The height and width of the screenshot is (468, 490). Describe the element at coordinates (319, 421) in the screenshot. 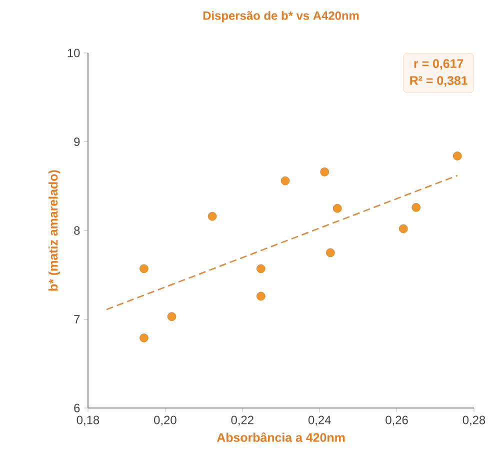

I see `x-tick-label: 0,24` at that location.